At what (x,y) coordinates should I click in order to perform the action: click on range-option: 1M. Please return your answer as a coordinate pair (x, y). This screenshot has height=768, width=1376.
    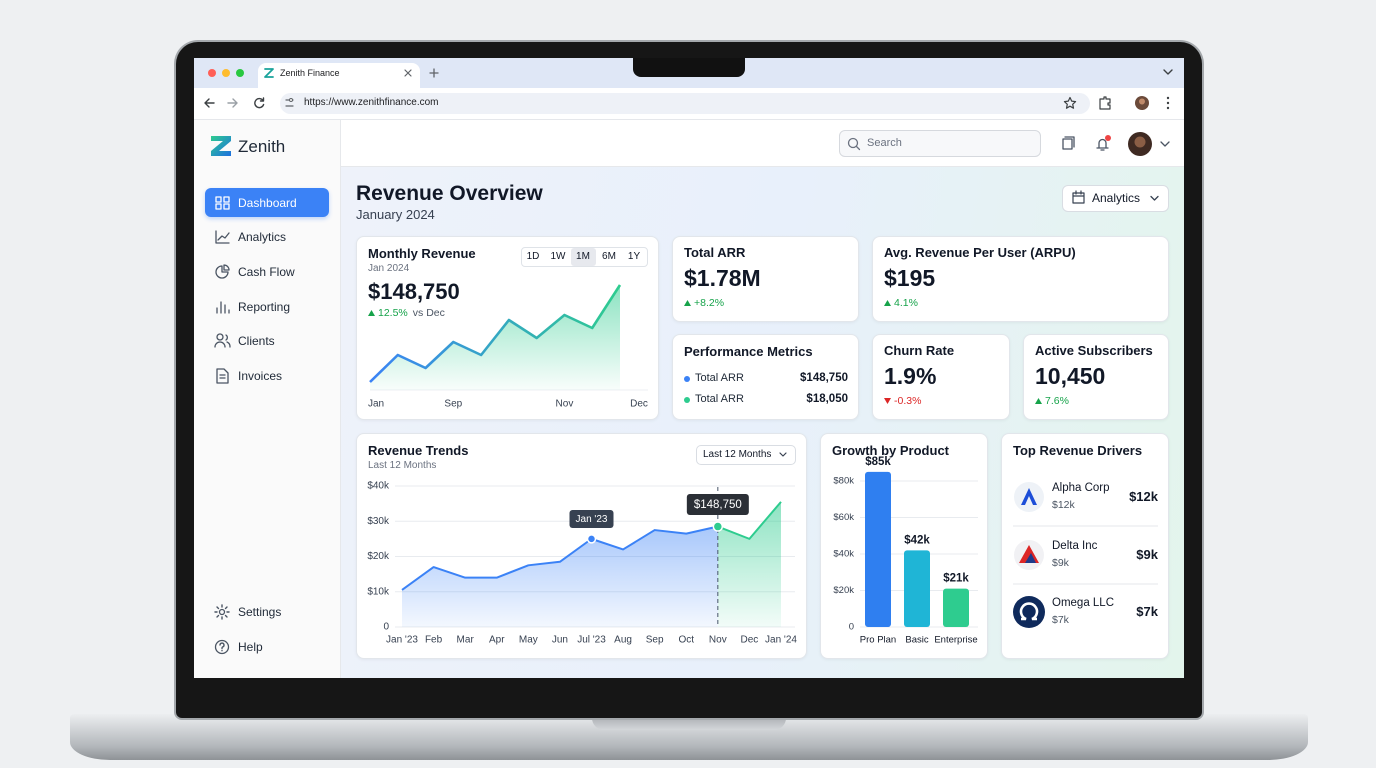
    Looking at the image, I should click on (583, 256).